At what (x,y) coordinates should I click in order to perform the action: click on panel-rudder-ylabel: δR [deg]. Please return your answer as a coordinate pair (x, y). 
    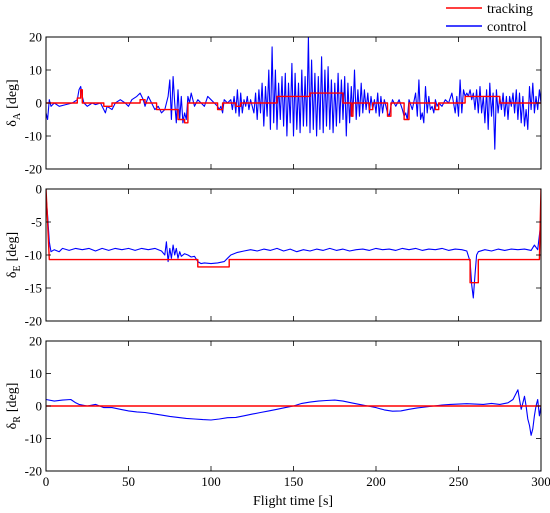
    Looking at the image, I should click on (14, 406).